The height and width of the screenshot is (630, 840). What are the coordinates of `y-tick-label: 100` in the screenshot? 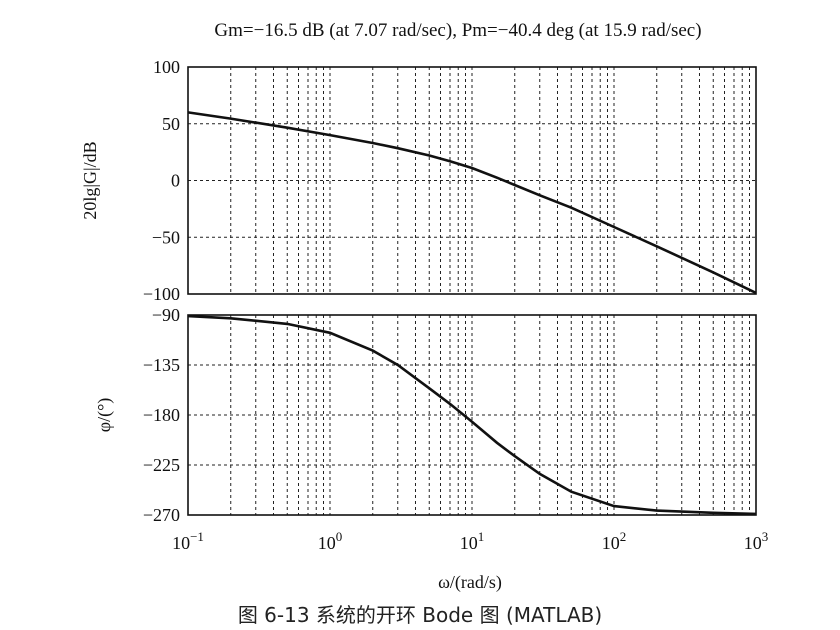 It's located at (166, 67).